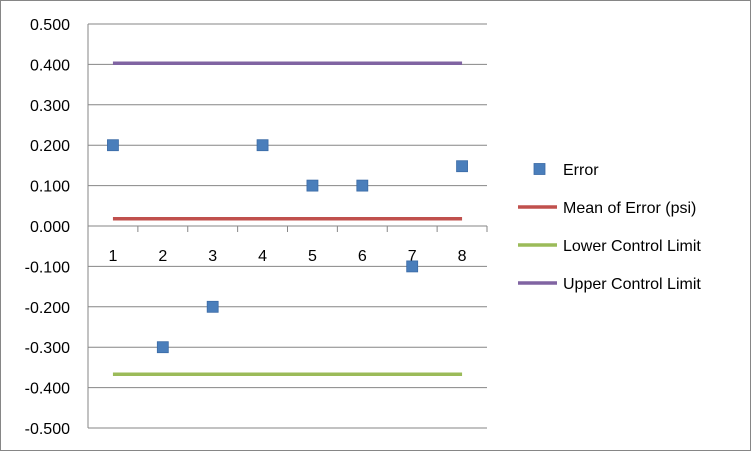 Image resolution: width=752 pixels, height=452 pixels. Describe the element at coordinates (50, 187) in the screenshot. I see `y-tick-label: 0.100` at that location.